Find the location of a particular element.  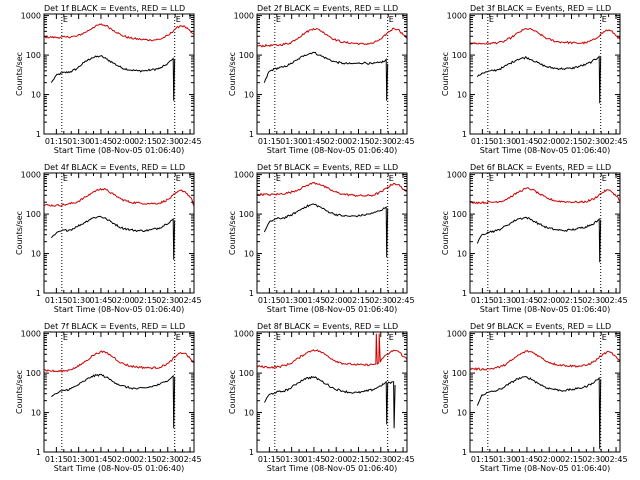

panel-title: Det 9f BLACK = Events, RED = LLD is located at coordinates (540, 326).